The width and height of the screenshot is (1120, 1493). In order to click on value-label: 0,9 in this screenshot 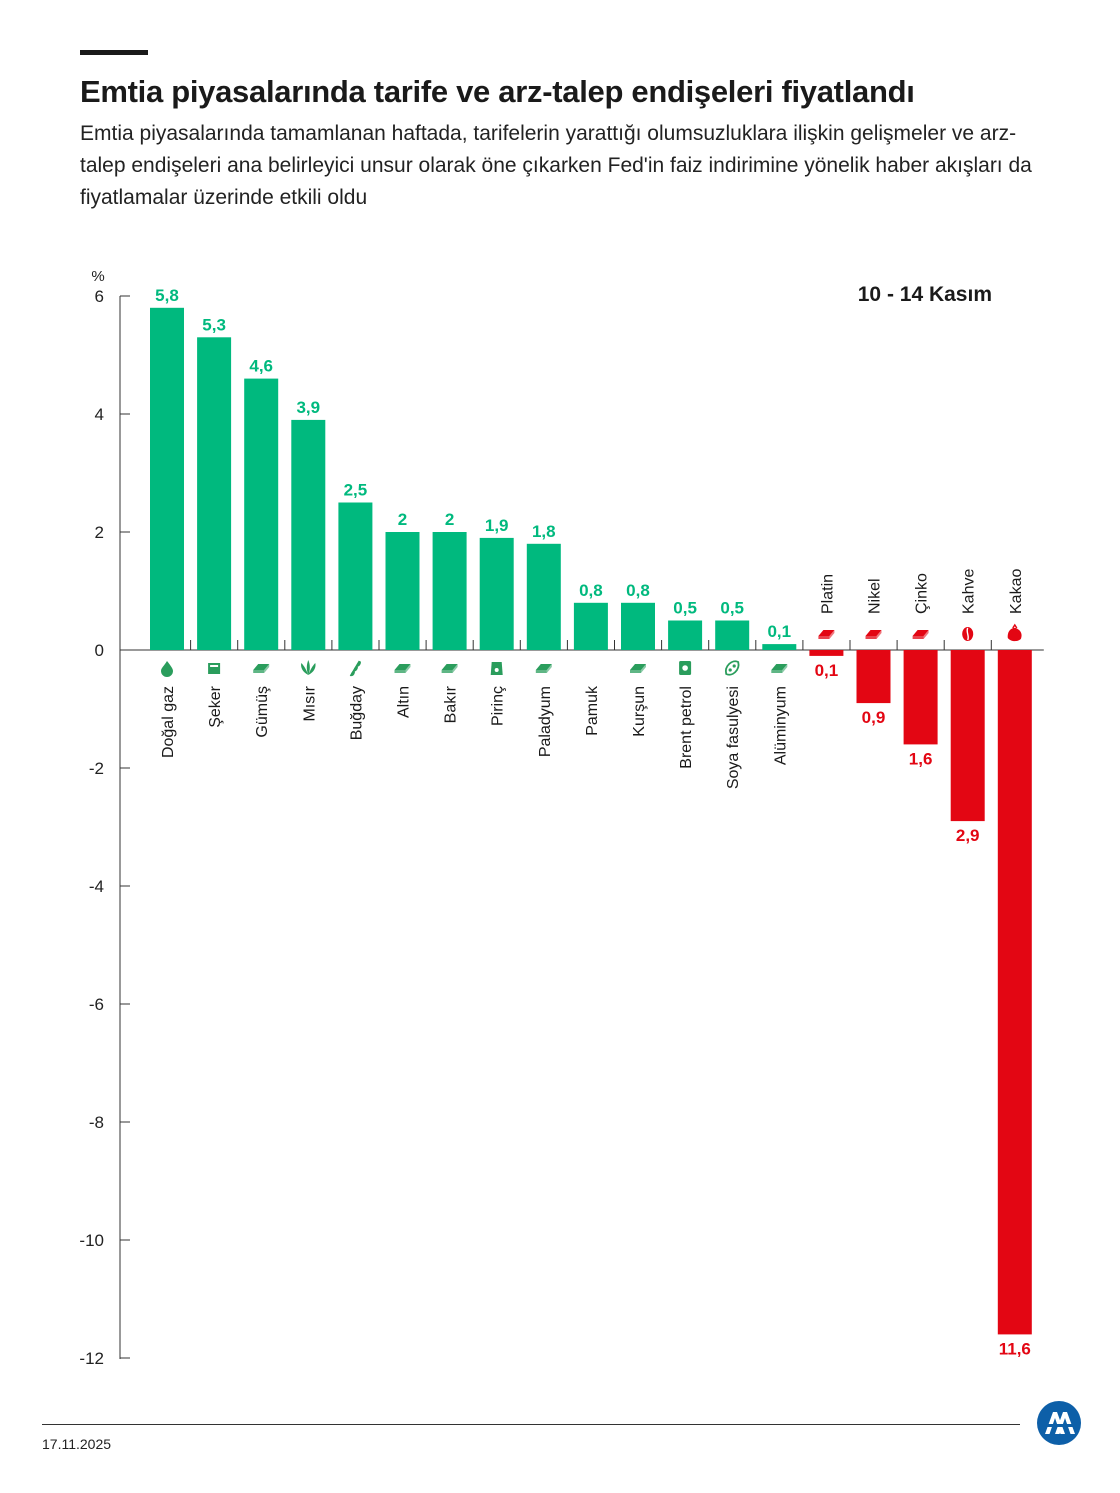, I will do `click(874, 717)`.